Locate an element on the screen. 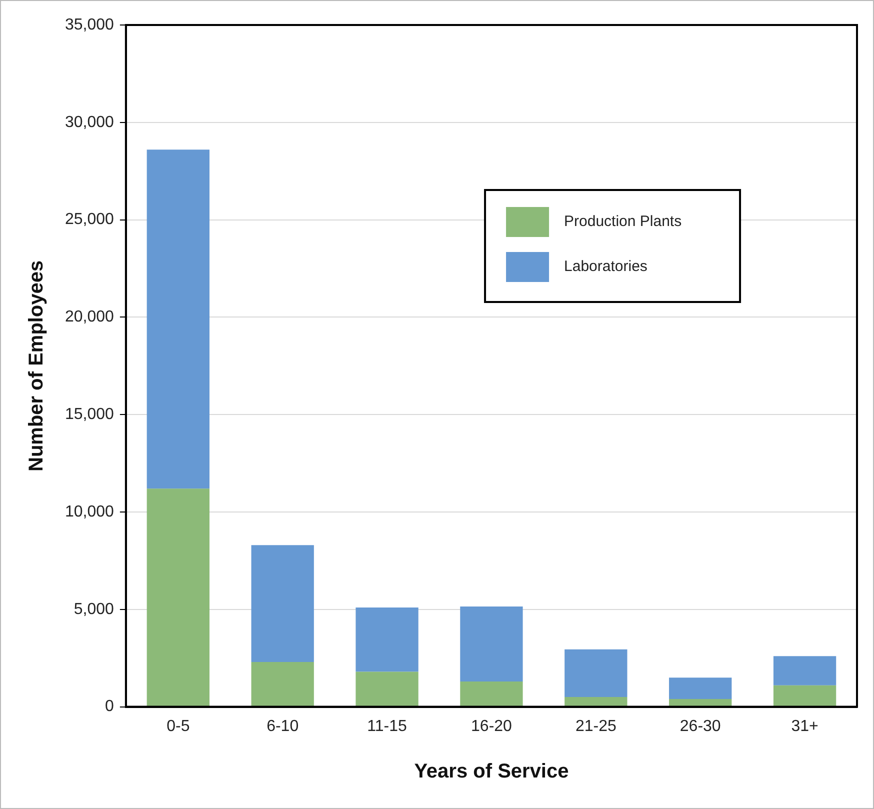  legend-label: Laboratories is located at coordinates (606, 267).